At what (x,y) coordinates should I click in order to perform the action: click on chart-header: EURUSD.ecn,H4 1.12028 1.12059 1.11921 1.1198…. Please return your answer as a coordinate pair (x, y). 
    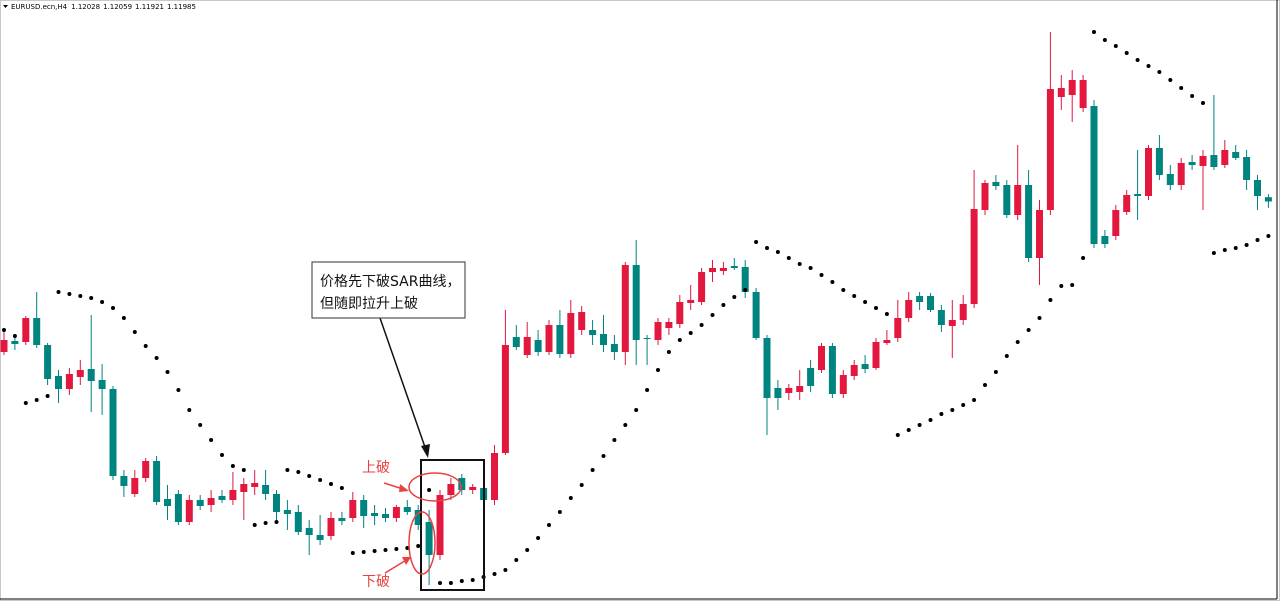
    Looking at the image, I should click on (103, 7).